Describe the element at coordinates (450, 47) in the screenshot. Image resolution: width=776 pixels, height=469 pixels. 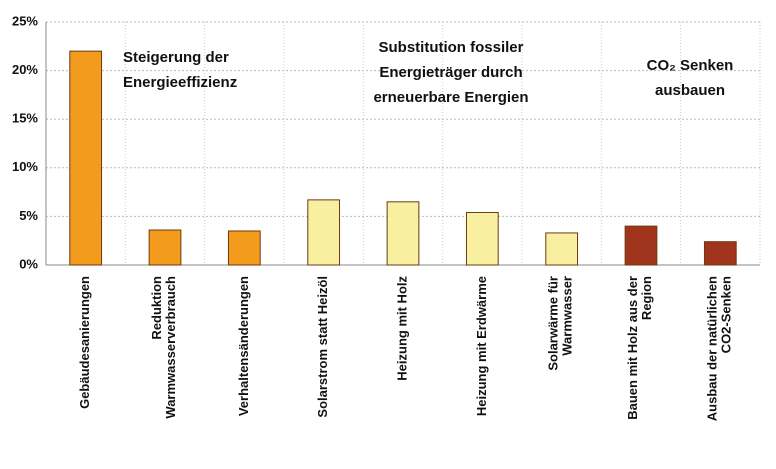
I see `annotation: Substitution fossiler` at that location.